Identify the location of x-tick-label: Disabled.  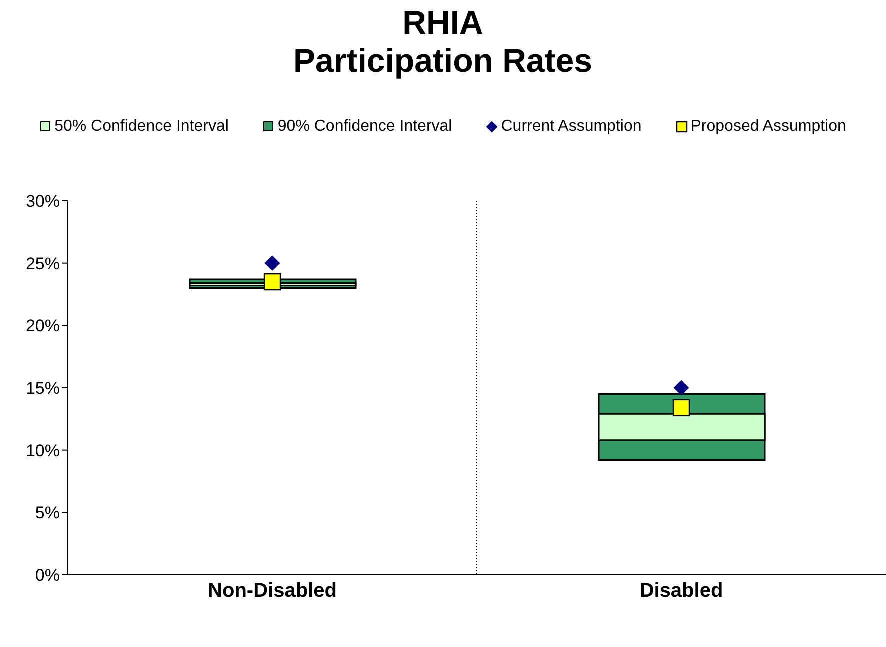
(682, 591).